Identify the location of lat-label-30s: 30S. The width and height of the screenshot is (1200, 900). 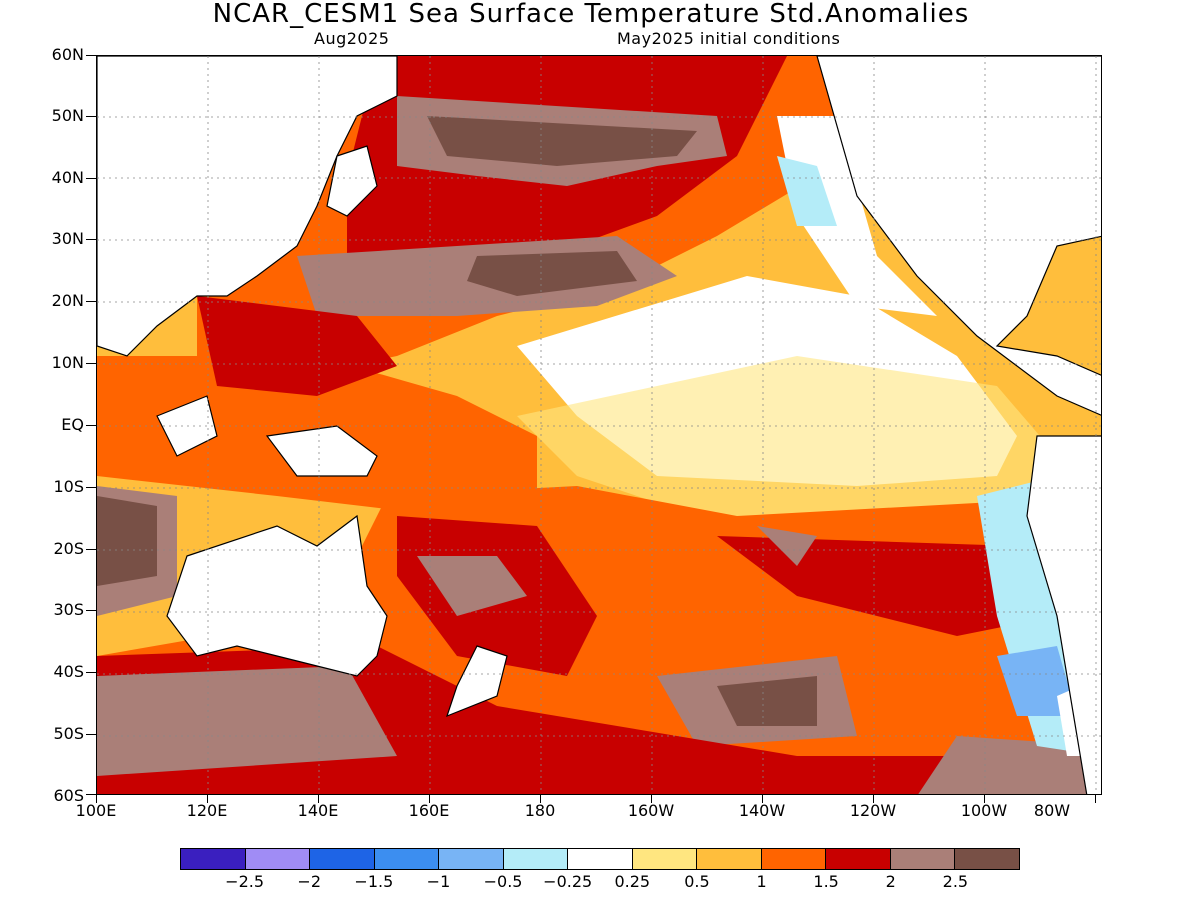
(68, 609).